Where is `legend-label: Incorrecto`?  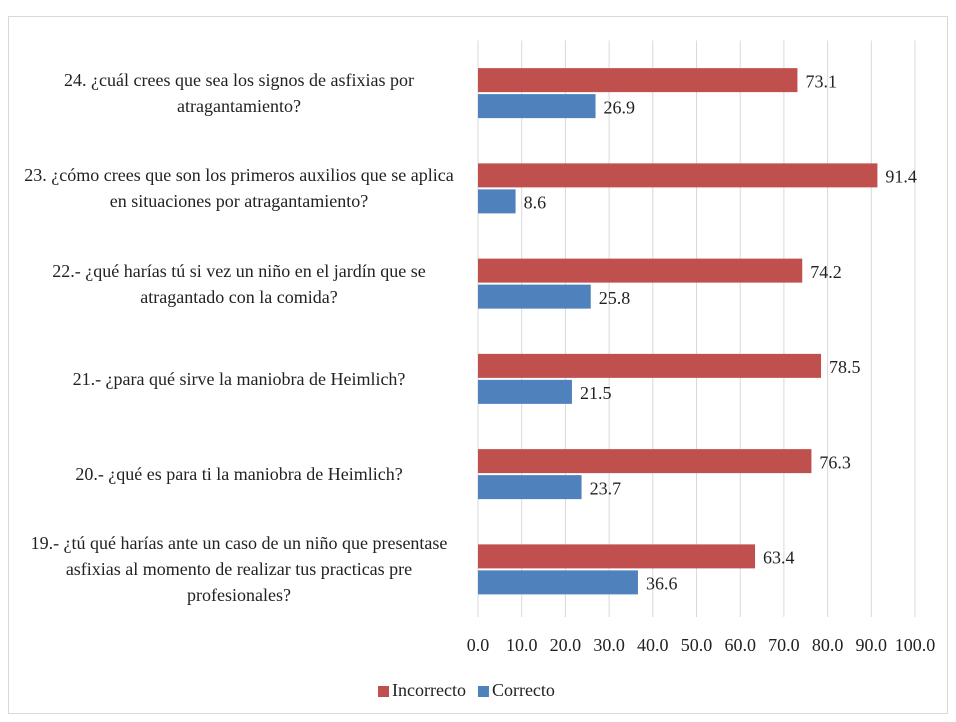
legend-label: Incorrecto is located at coordinates (429, 690).